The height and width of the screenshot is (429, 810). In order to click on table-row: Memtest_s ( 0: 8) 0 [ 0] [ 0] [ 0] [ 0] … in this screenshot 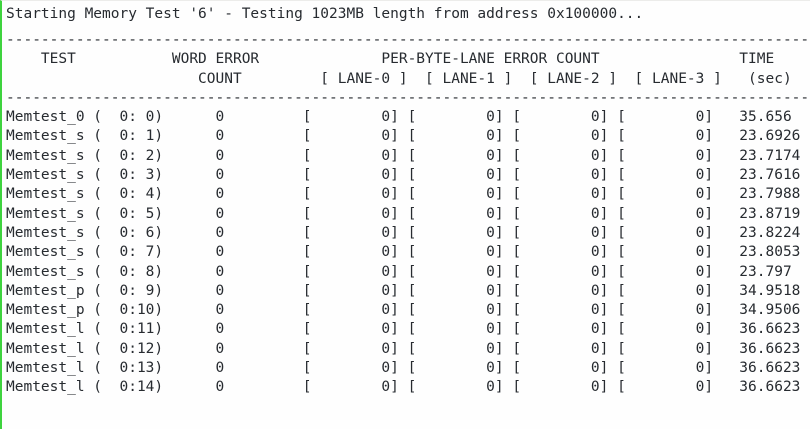, I will do `click(399, 271)`.